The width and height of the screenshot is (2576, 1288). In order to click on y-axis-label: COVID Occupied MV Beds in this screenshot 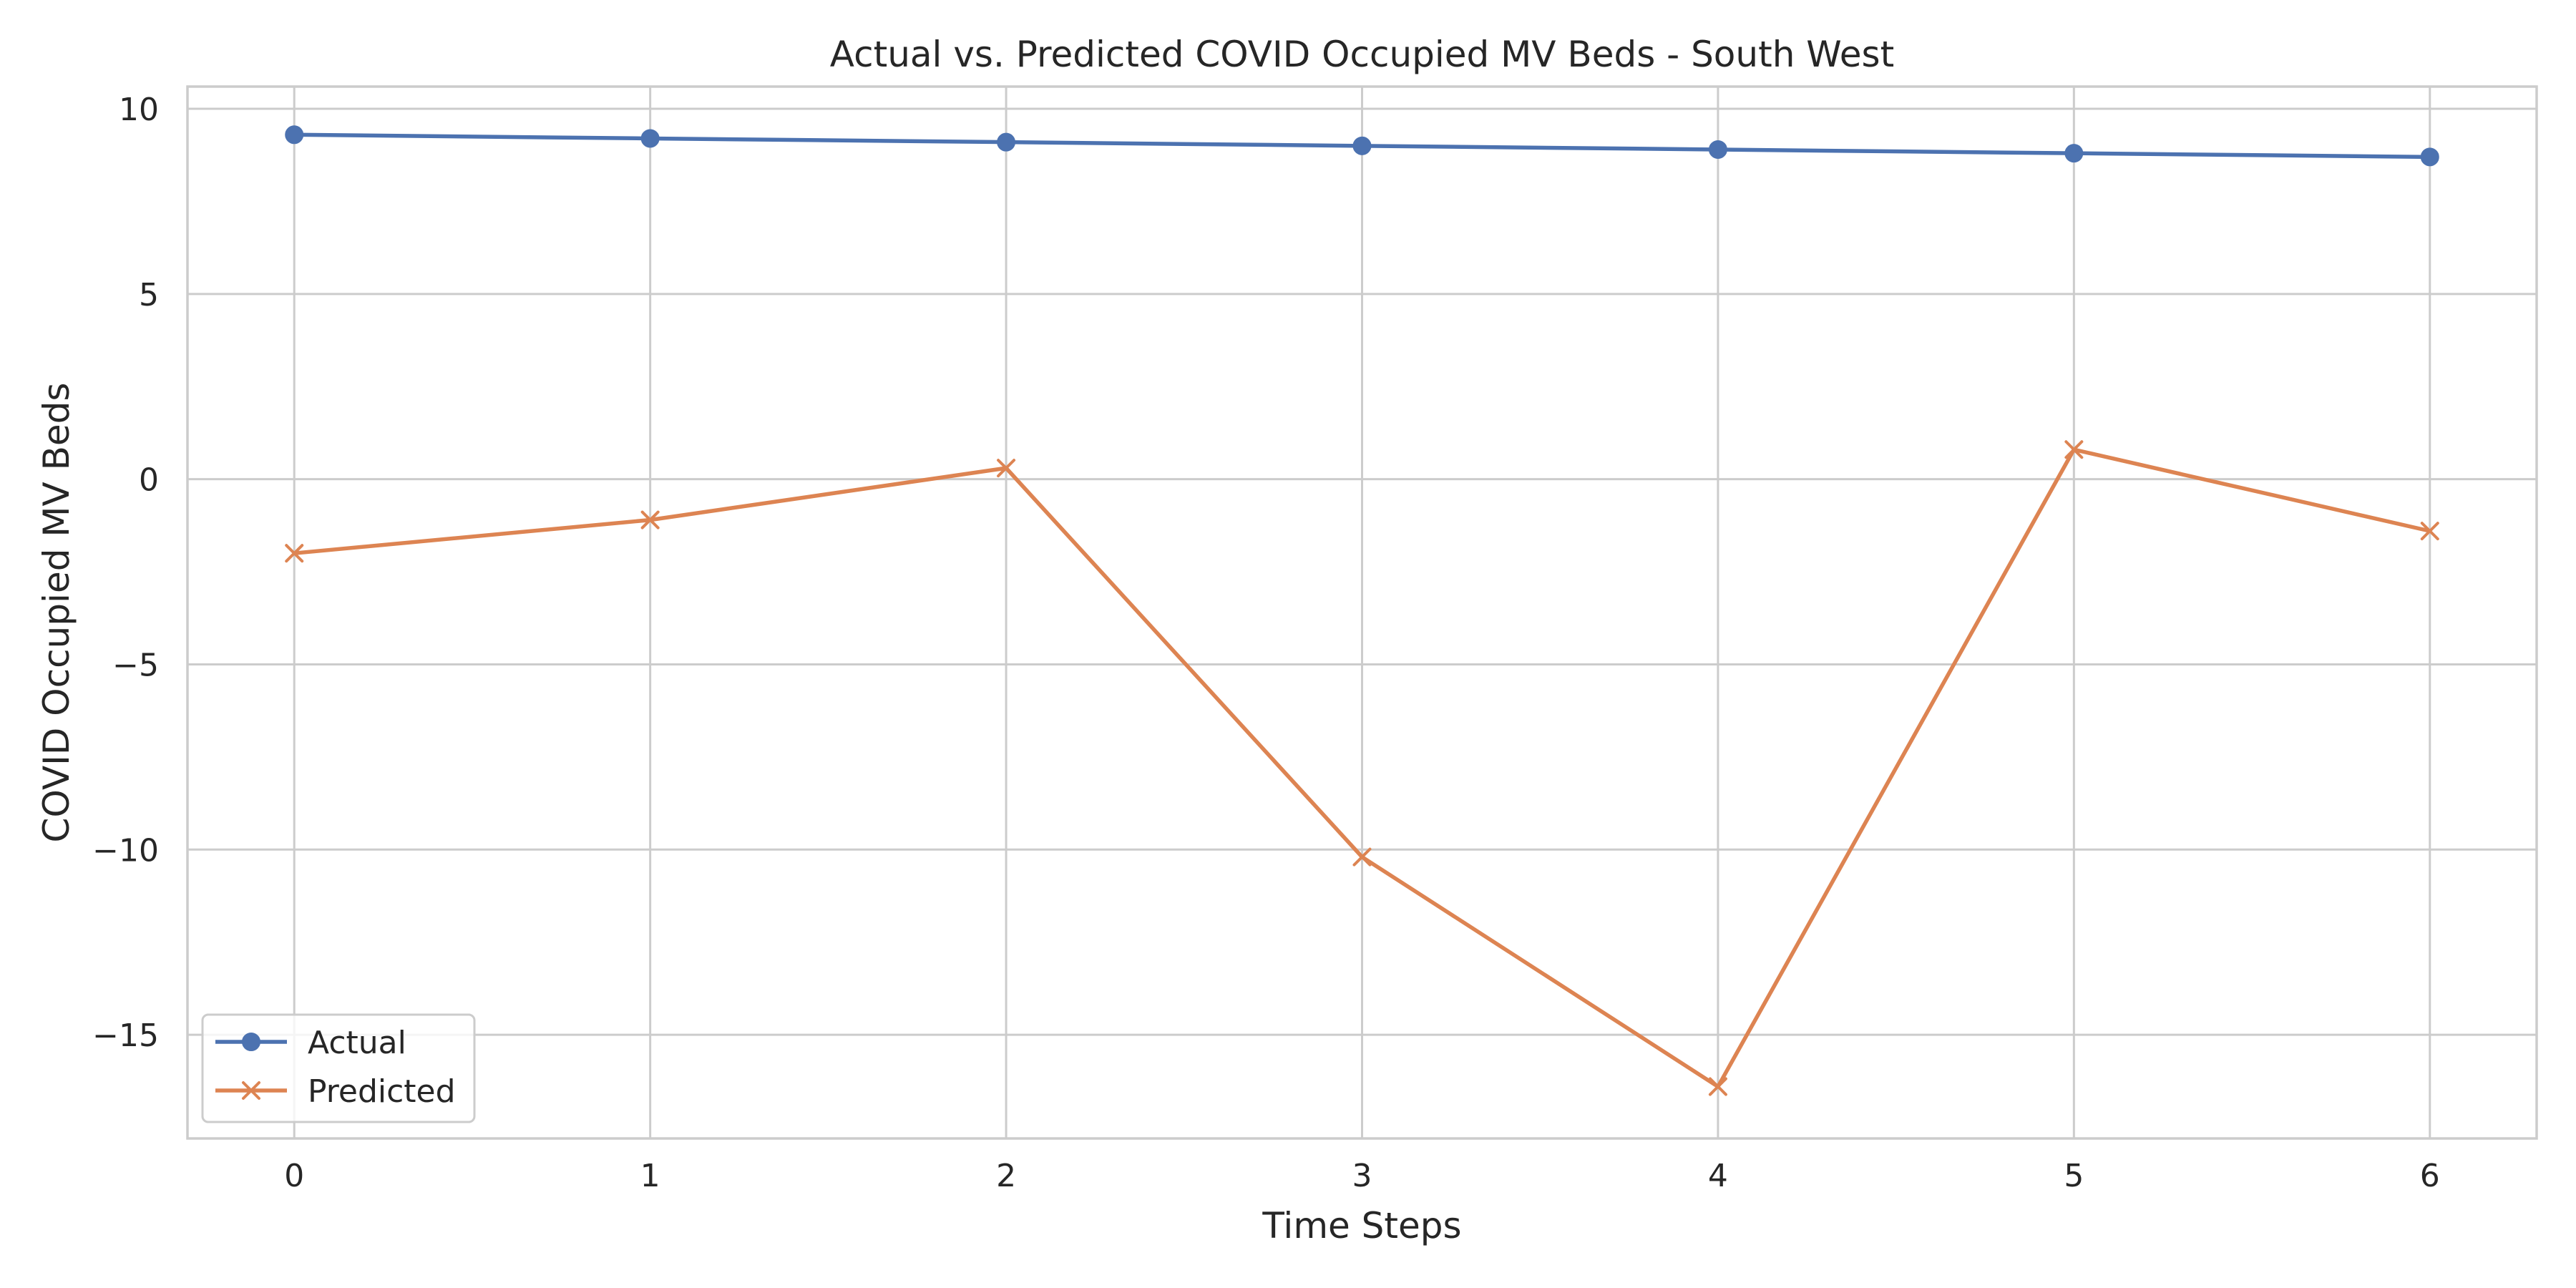, I will do `click(56, 613)`.